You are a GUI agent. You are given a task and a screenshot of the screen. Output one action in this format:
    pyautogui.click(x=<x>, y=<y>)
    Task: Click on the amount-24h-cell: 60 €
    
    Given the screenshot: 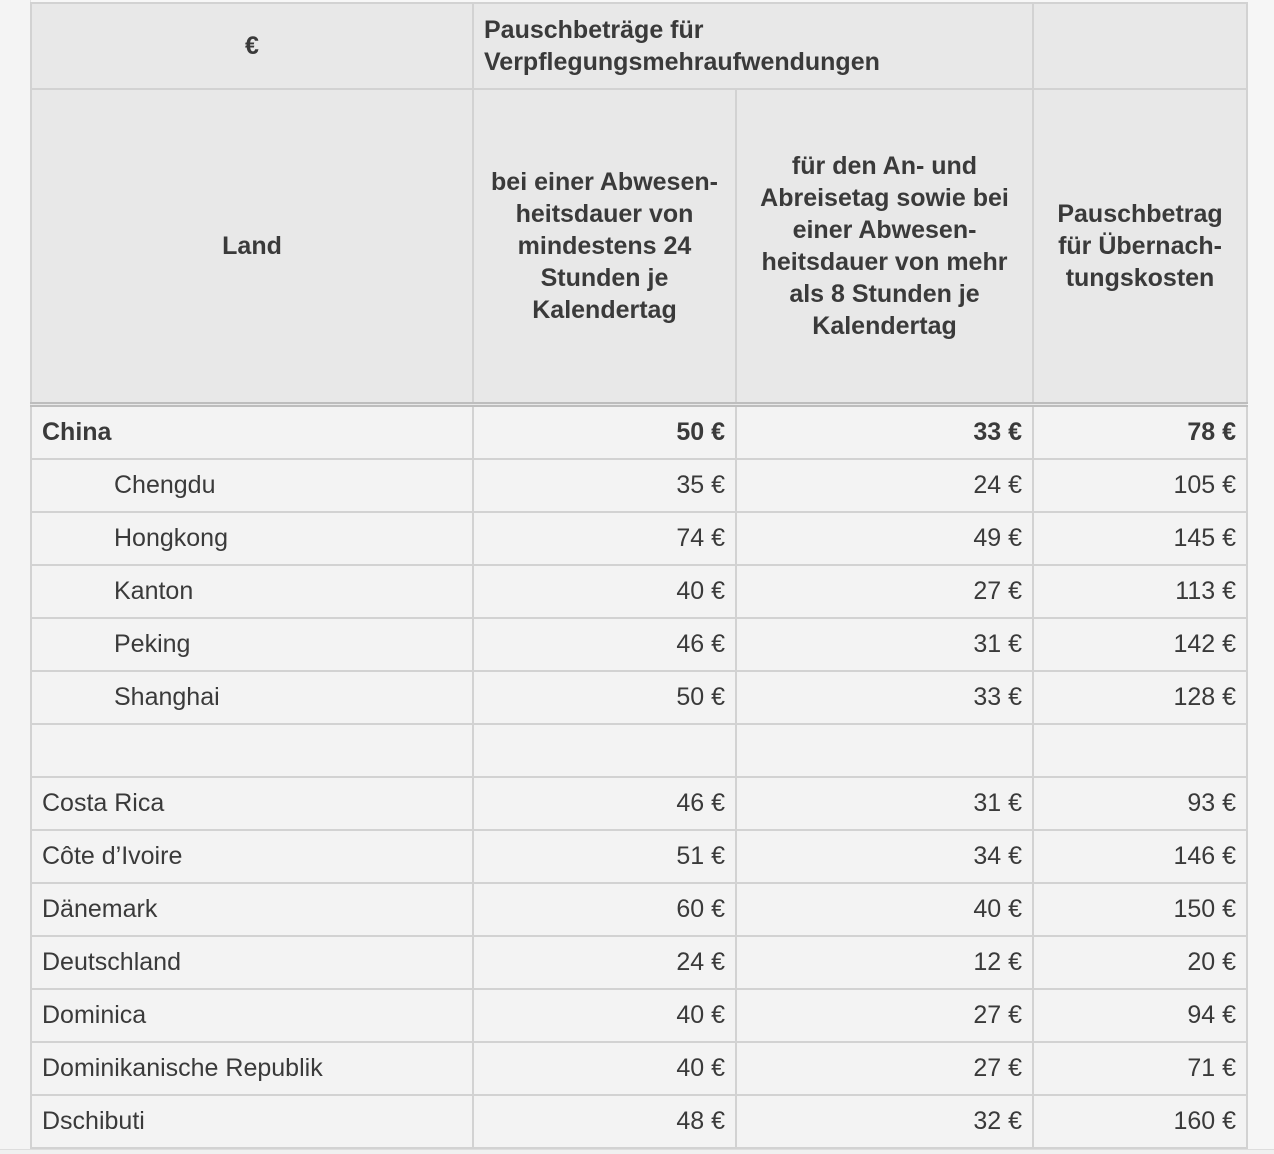 What is the action you would take?
    pyautogui.click(x=604, y=909)
    